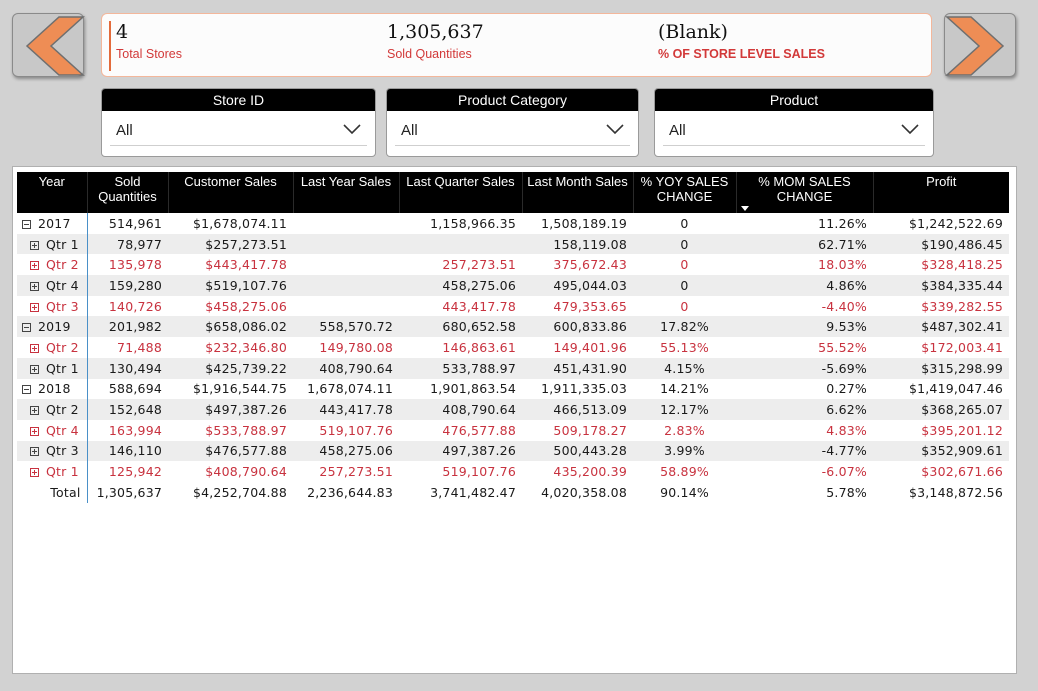  Describe the element at coordinates (804, 244) in the screenshot. I see `cell-mom-sales-change: 62.71%` at that location.